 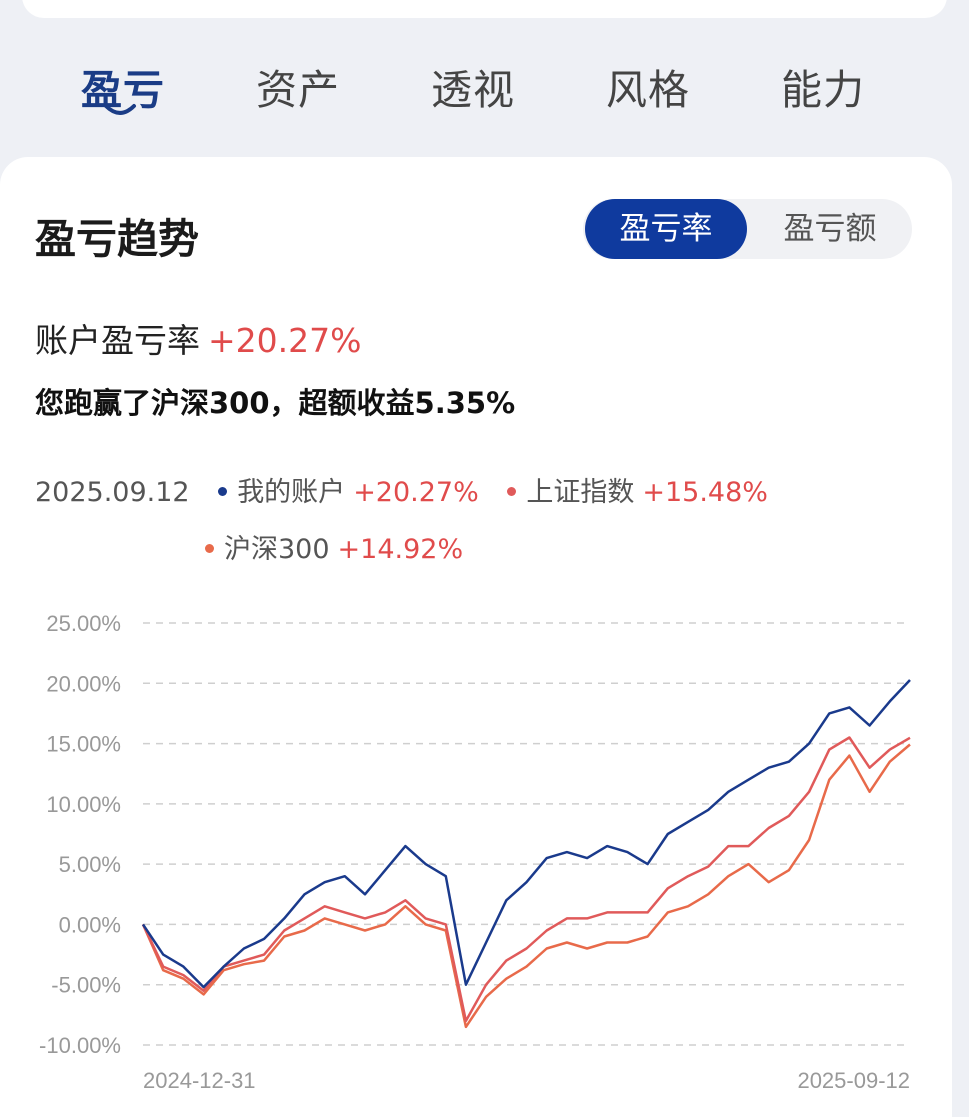 I want to click on y-tick-label: -10.00%, so click(x=80, y=1045).